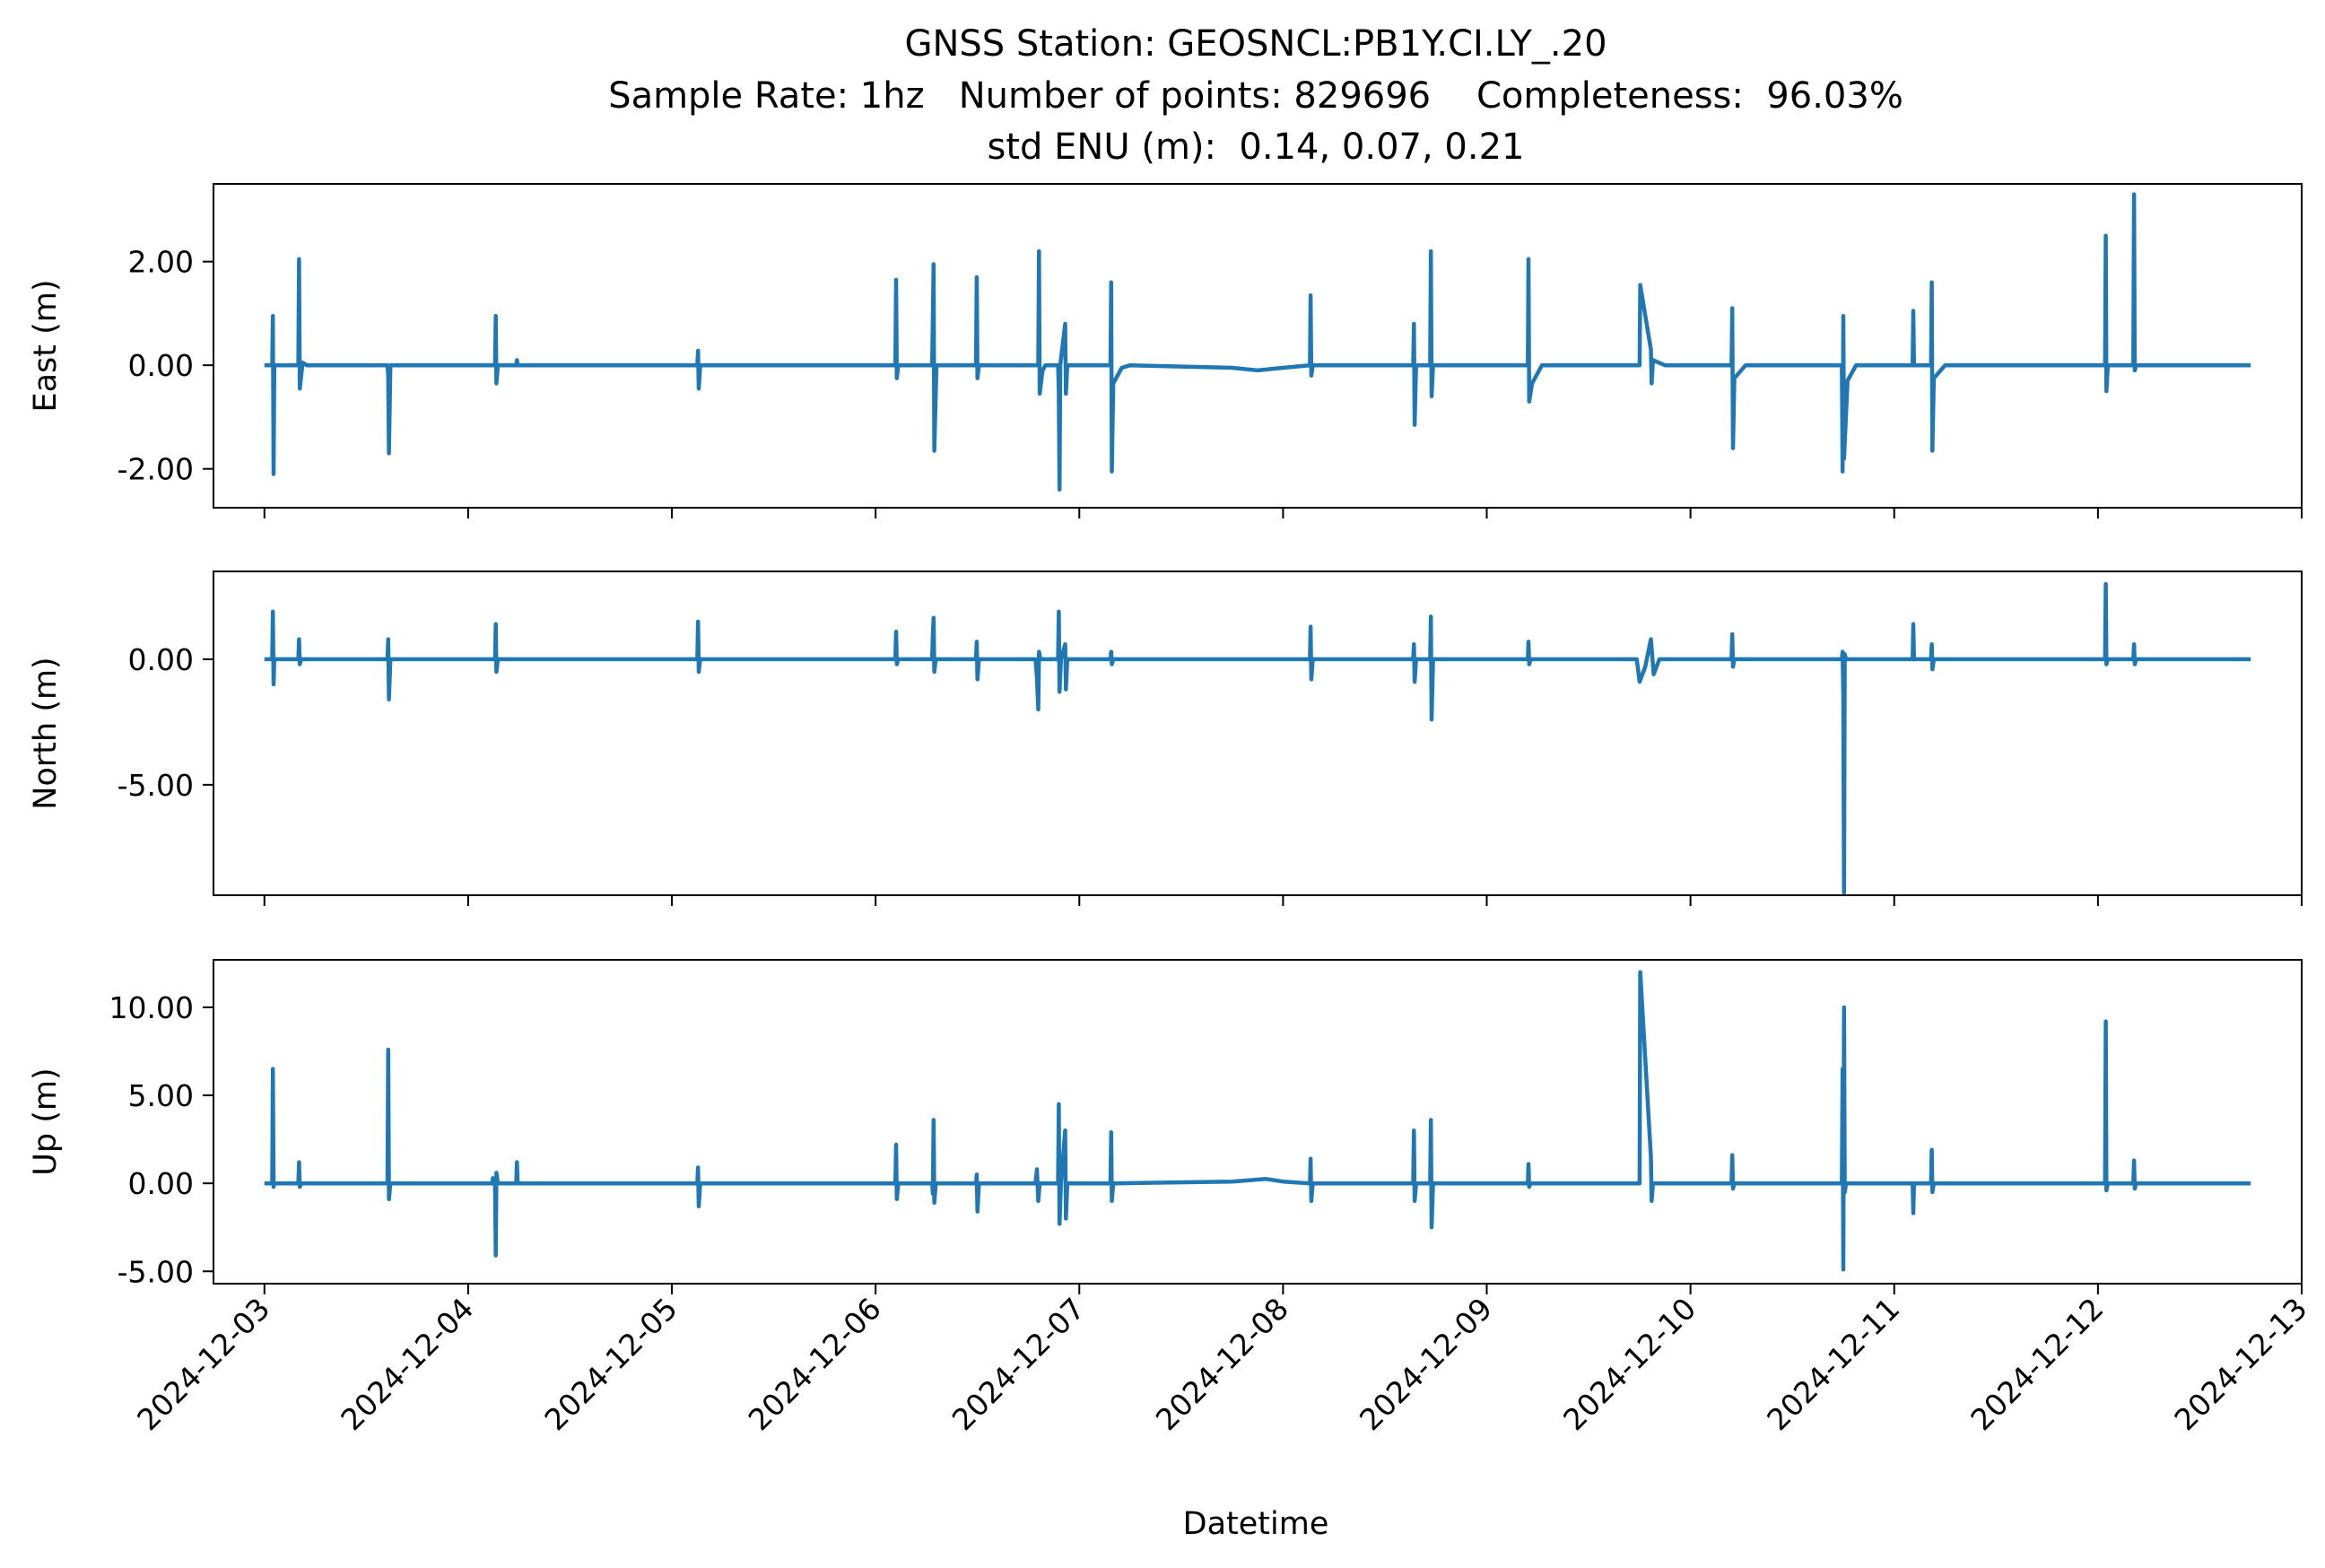 This screenshot has width=2325, height=1568. What do you see at coordinates (156, 469) in the screenshot?
I see `y-tick-label: -2.00` at bounding box center [156, 469].